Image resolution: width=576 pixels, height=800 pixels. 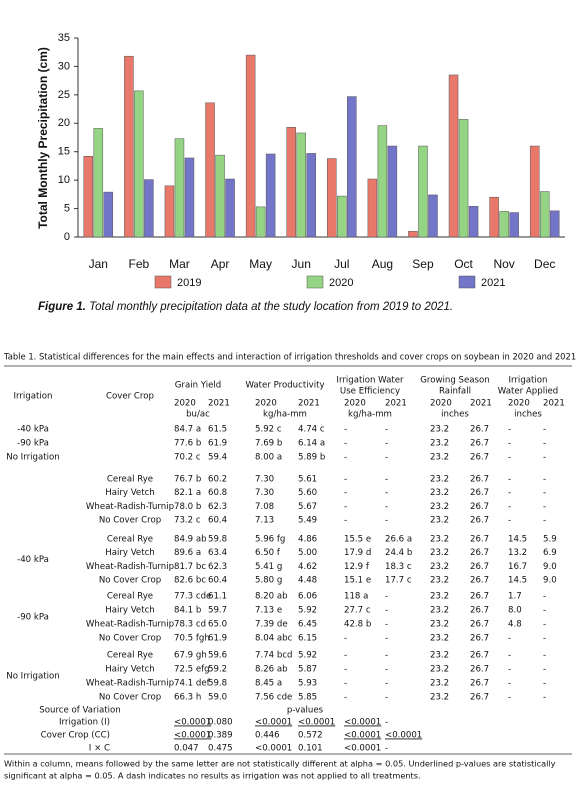 I want to click on x-tick-label: Apr, so click(x=220, y=264).